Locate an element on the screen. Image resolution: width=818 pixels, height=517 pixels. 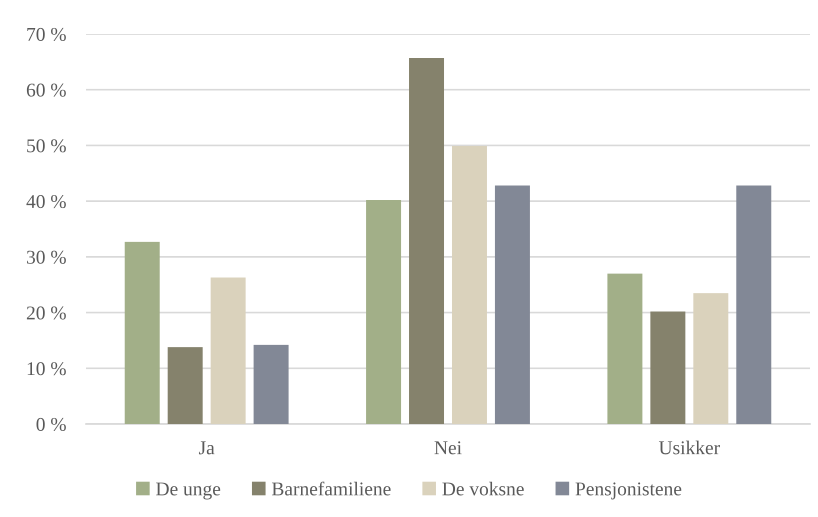
x-tick-label: Nei is located at coordinates (448, 447).